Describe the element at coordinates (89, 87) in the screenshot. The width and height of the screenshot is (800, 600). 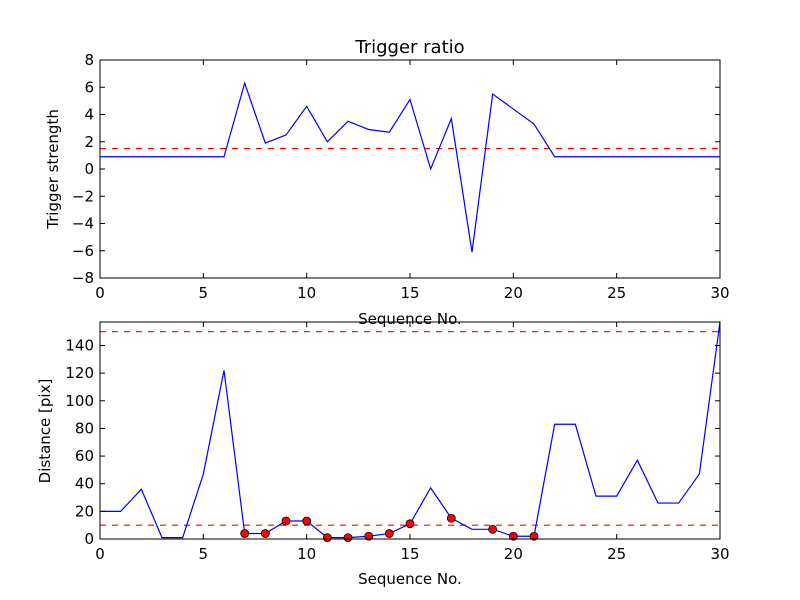
I see `y-tick-label: 6` at that location.